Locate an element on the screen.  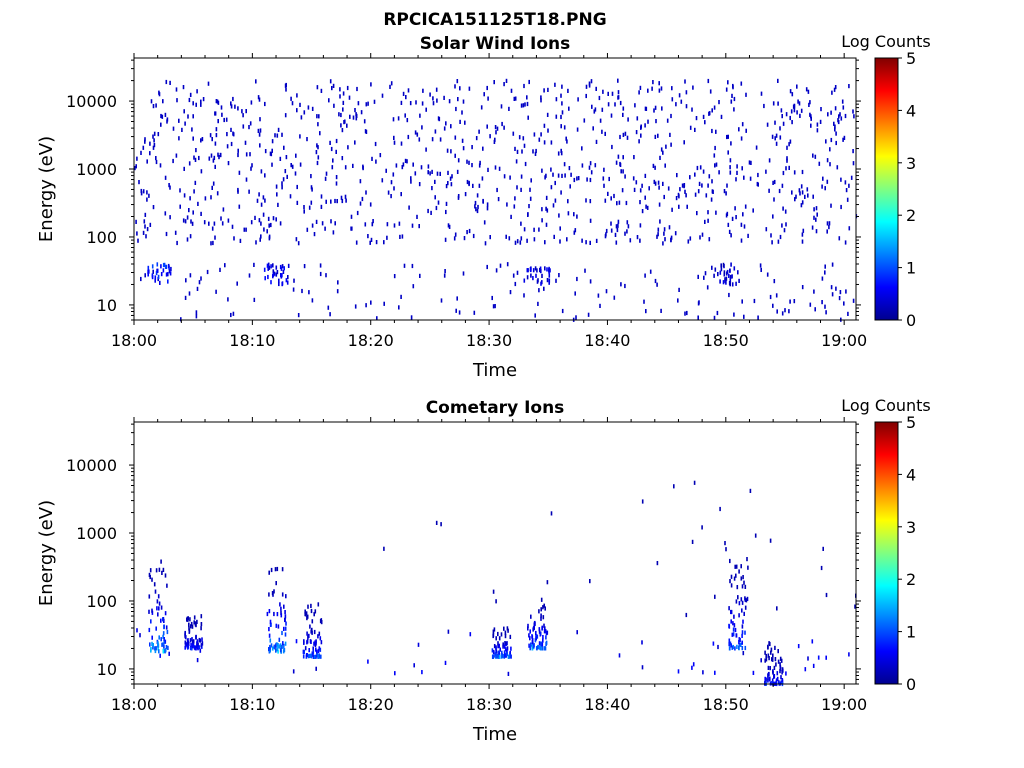
y-tick-label: 10 is located at coordinates (107, 305).